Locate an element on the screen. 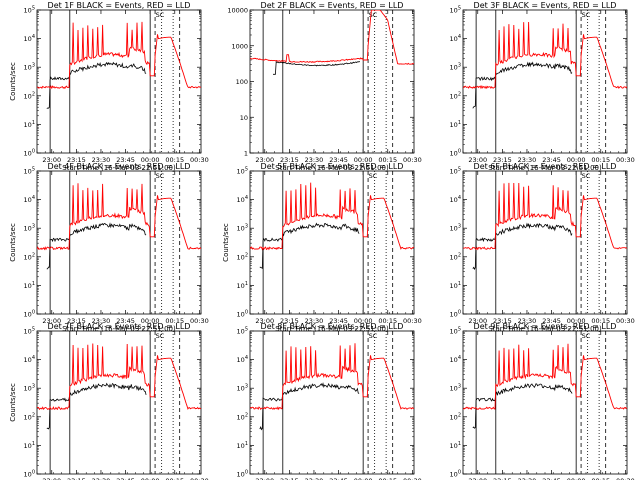  panel-title: Det 6F BLACK = Events, RED = LLD is located at coordinates (545, 166).